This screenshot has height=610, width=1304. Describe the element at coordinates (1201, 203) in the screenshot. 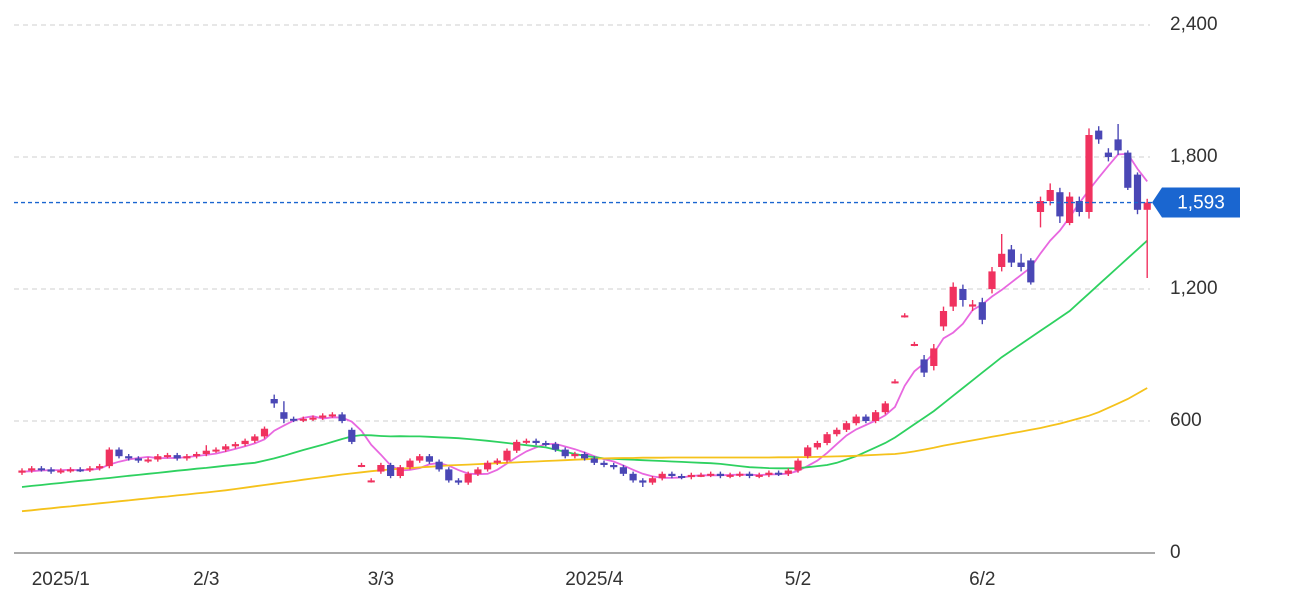

I see `last-price-label: 1,593` at that location.